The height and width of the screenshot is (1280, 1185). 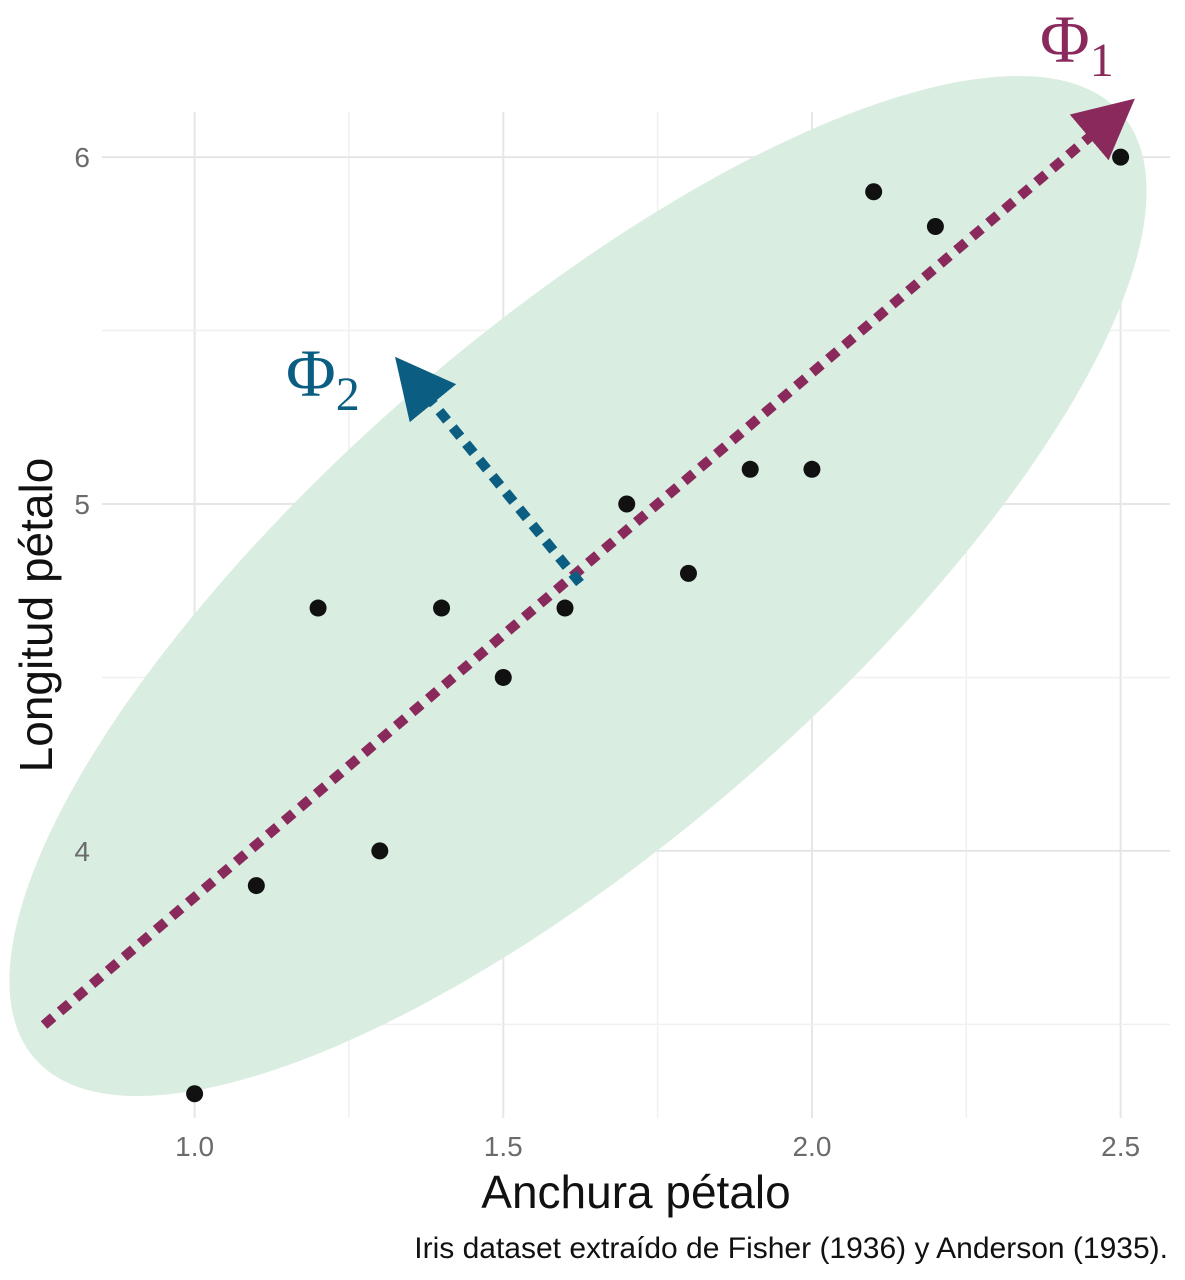 I want to click on y-tick-label: 6, so click(x=82, y=157).